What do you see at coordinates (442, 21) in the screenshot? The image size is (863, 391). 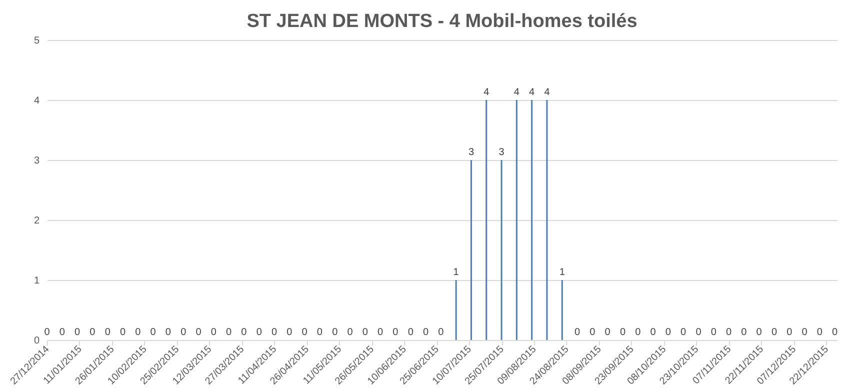 I see `chart-title: ST JEAN DE MONTS - 4 Mobil-homes toilés` at bounding box center [442, 21].